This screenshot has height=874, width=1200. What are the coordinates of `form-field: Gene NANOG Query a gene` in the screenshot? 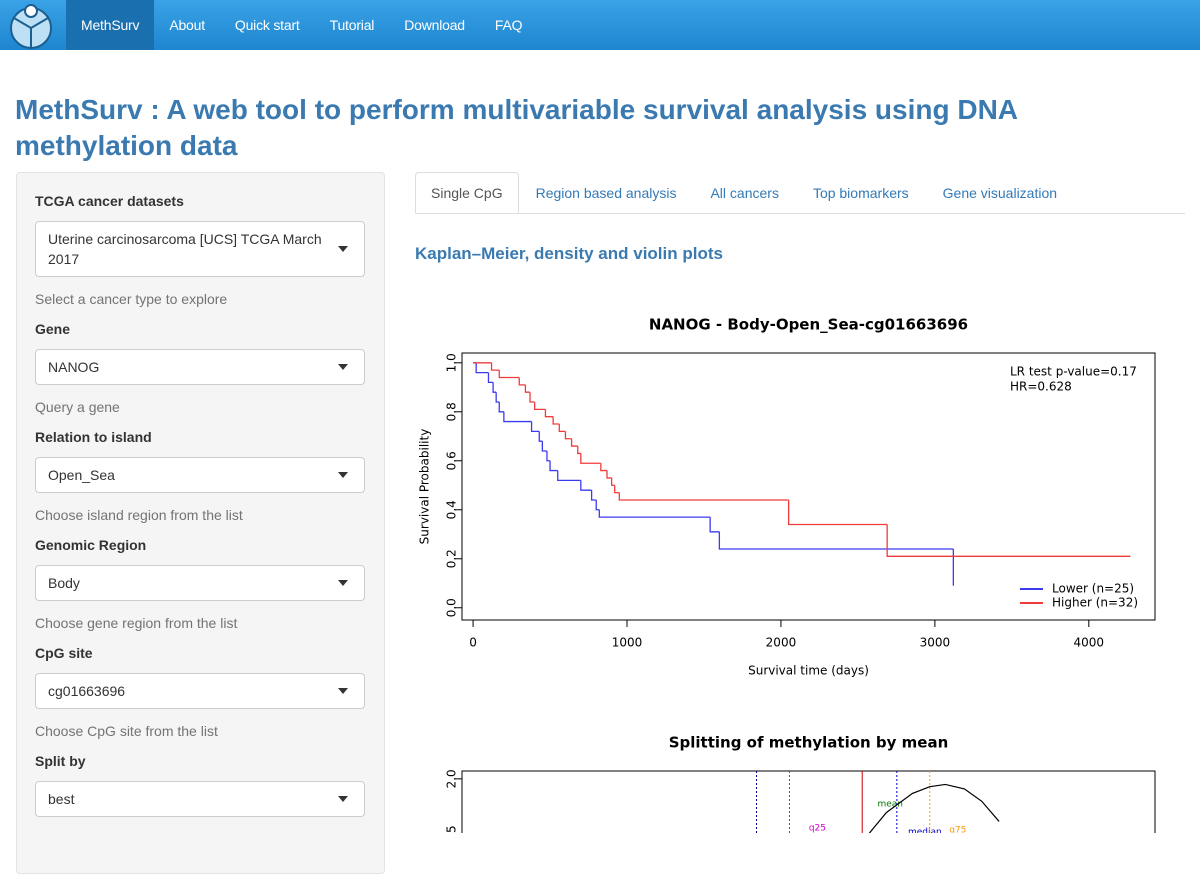 It's located at (200, 368).